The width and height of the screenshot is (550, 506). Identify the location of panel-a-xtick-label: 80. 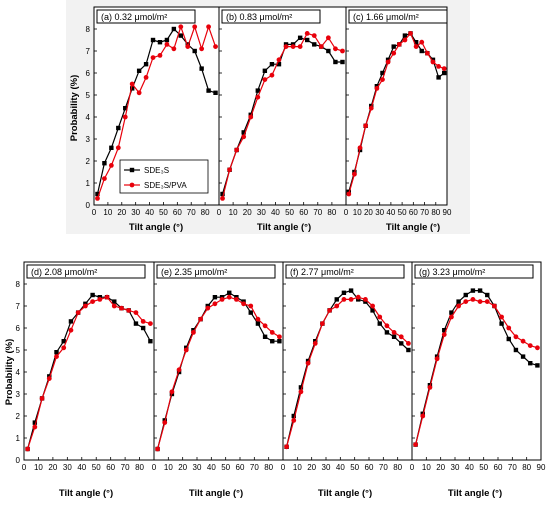
(205, 212).